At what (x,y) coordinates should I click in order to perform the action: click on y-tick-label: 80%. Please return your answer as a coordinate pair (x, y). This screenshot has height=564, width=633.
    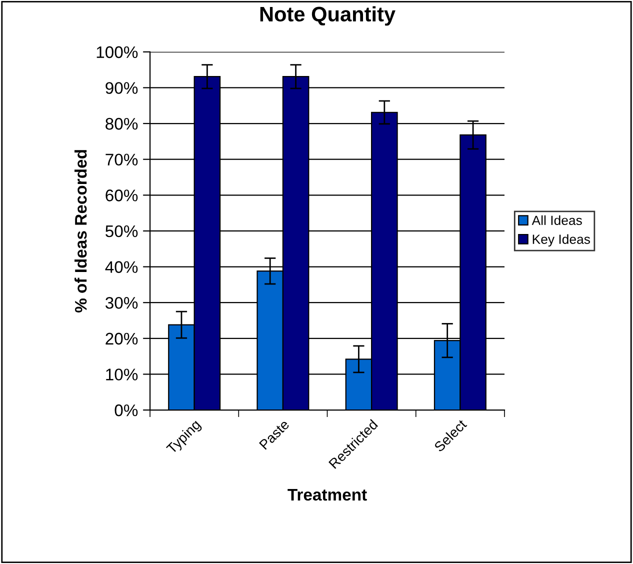
    Looking at the image, I should click on (122, 124).